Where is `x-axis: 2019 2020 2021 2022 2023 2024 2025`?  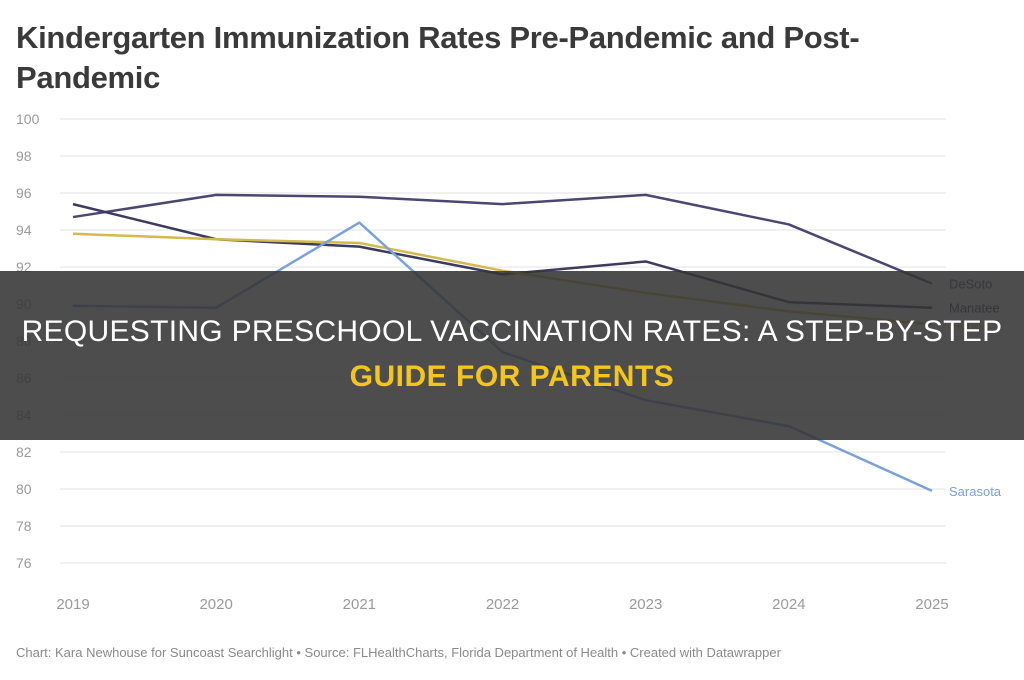
x-axis: 2019 2020 2021 2022 2023 2024 2025 is located at coordinates (502, 604).